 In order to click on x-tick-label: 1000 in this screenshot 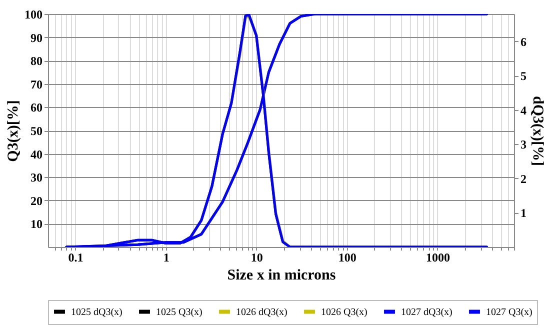, I will do `click(438, 257)`.